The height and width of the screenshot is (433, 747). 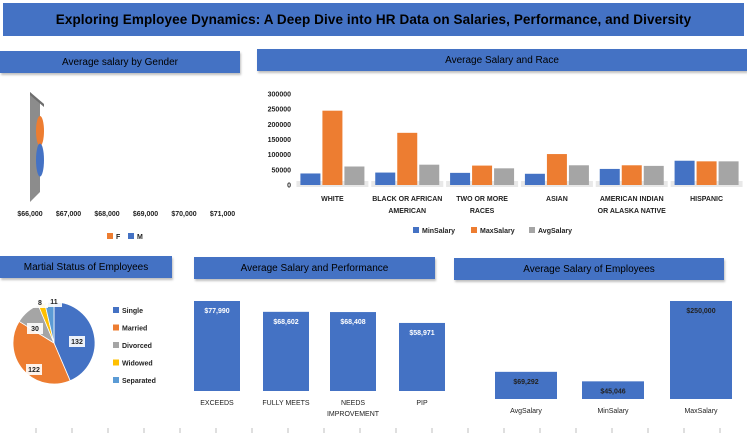 I want to click on race-y-tick-label: 300000, so click(x=279, y=95).